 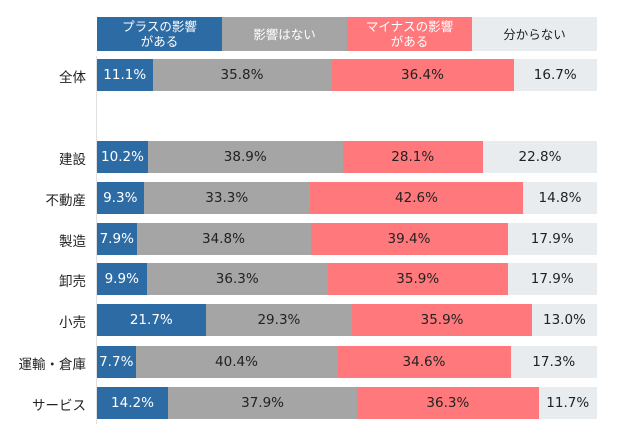 I want to click on bar-segment: 16.7%, so click(x=555, y=75).